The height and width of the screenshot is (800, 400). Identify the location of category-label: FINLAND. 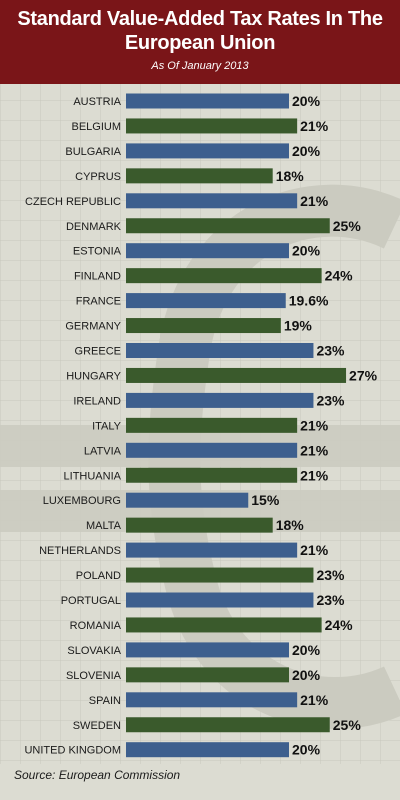
(97, 277).